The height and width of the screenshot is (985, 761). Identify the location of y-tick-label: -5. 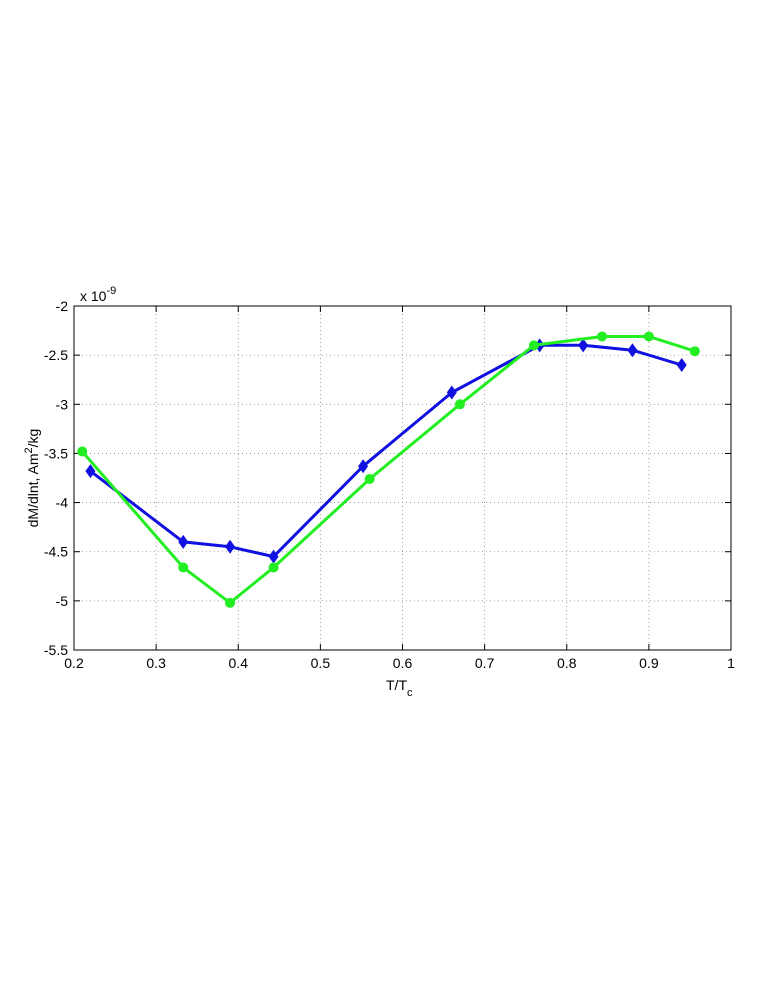
(62, 601).